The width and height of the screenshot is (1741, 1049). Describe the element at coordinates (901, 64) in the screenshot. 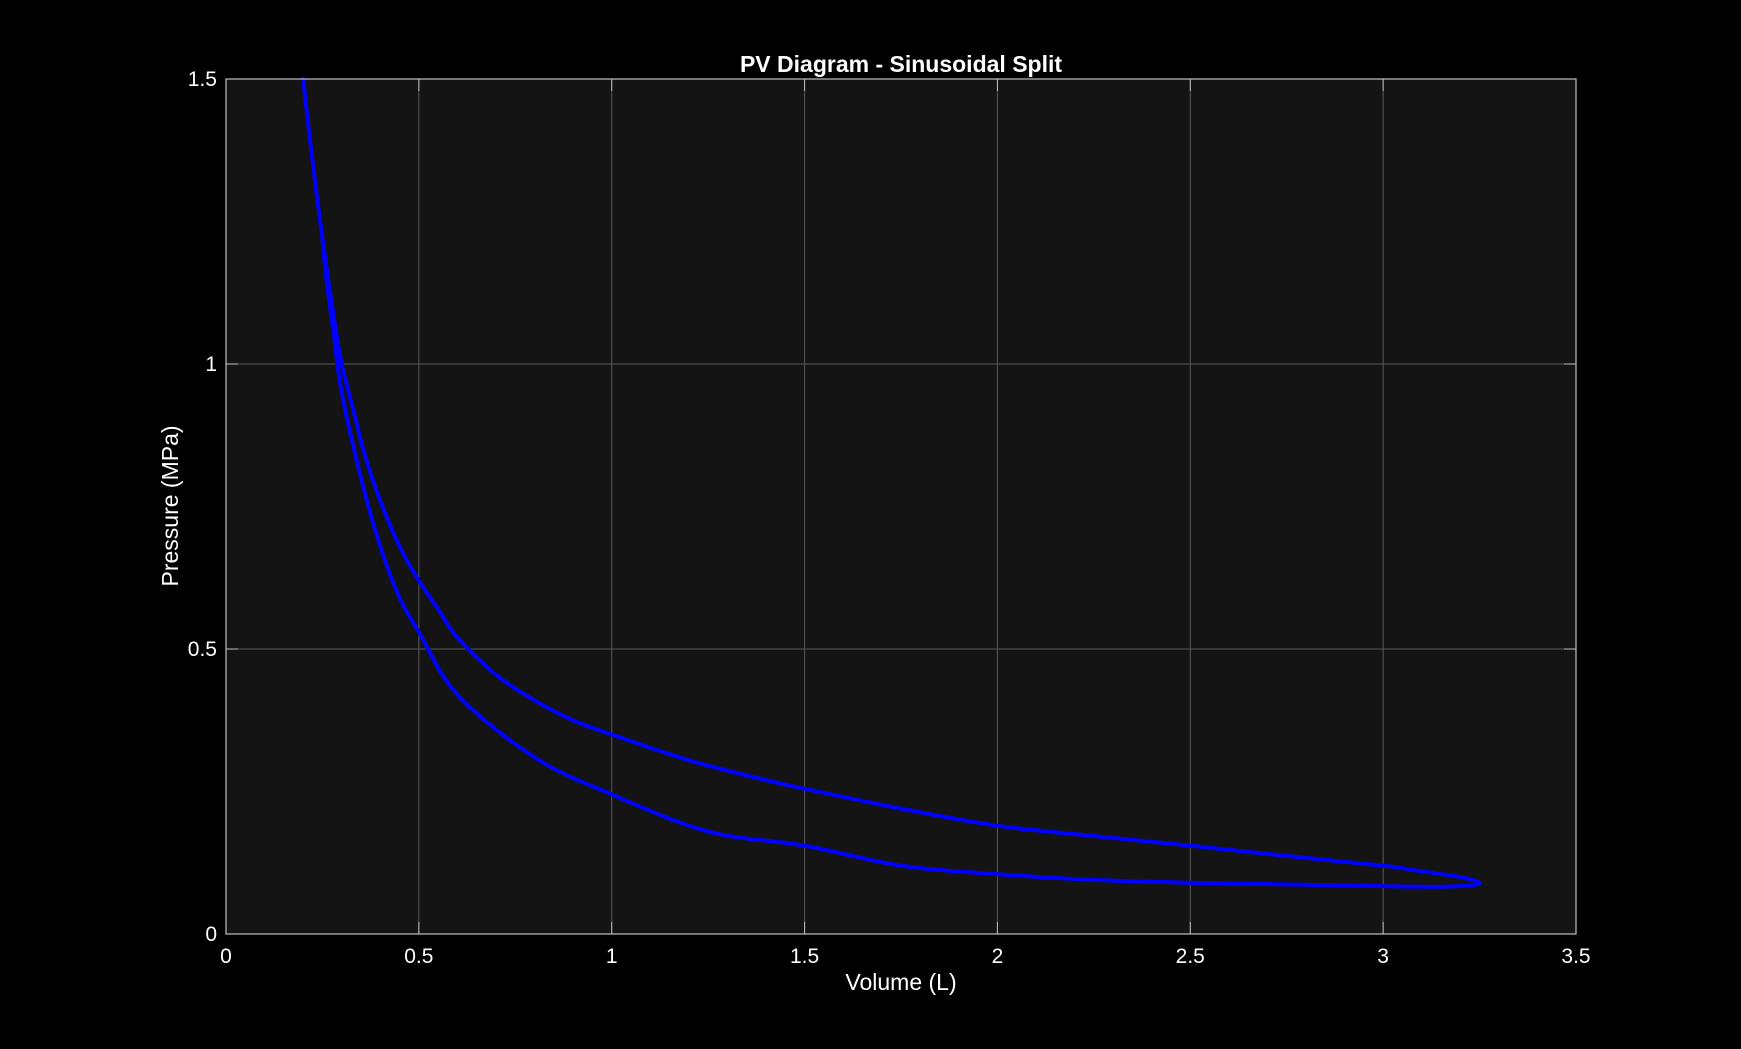

I see `chart-title: PV Diagram - Sinusoidal Split` at that location.